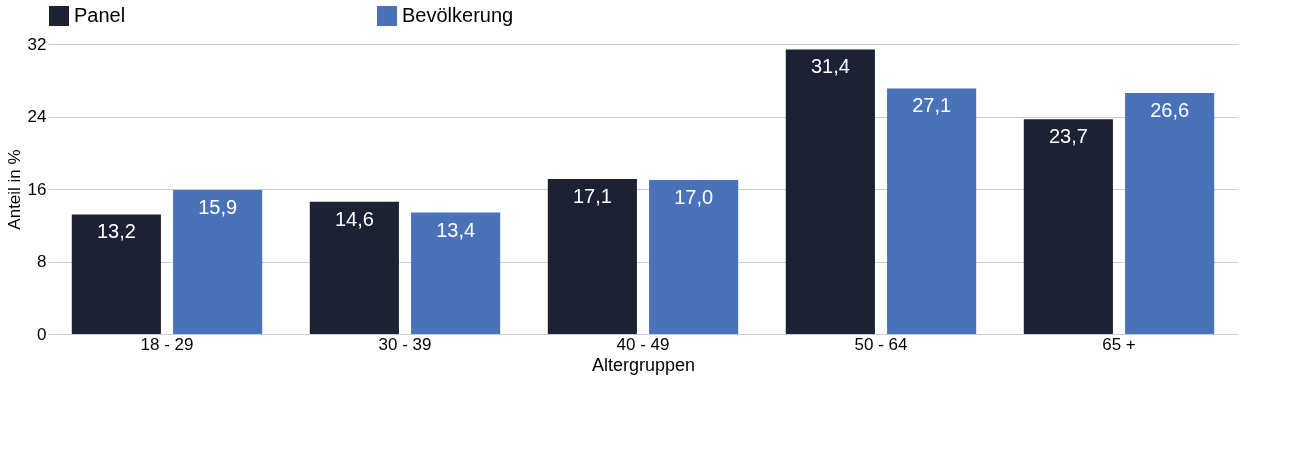 This screenshot has height=472, width=1310. Describe the element at coordinates (37, 116) in the screenshot. I see `y-tick-label: 24` at that location.